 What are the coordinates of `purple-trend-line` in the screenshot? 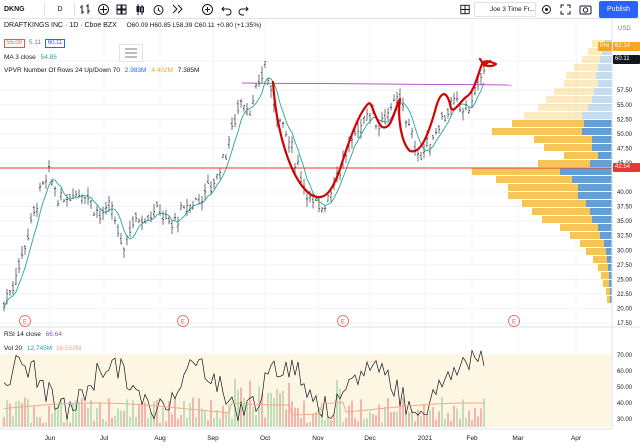 It's located at (377, 84).